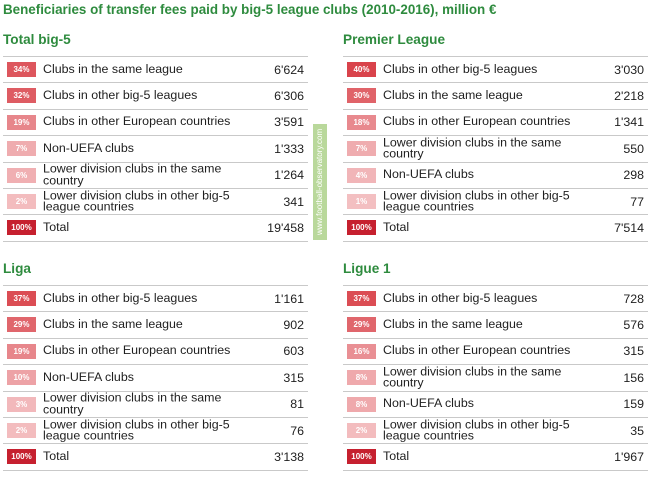  I want to click on table-row: 8% Non-UEFA clubs 159, so click(495, 405).